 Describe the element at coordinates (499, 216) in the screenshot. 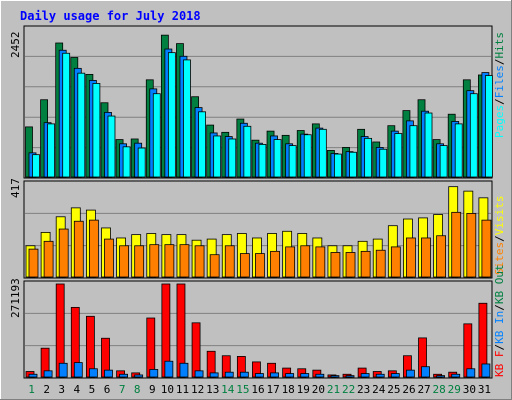

I see `legend-visits: Visits` at that location.